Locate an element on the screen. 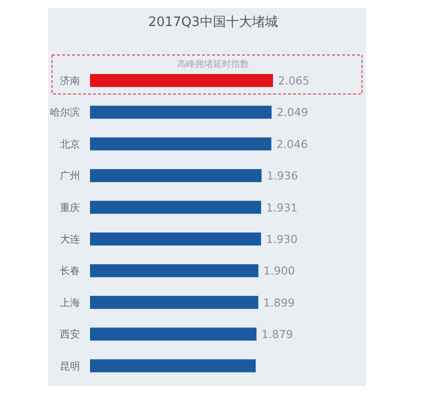  data-label: 2.049 is located at coordinates (292, 113).